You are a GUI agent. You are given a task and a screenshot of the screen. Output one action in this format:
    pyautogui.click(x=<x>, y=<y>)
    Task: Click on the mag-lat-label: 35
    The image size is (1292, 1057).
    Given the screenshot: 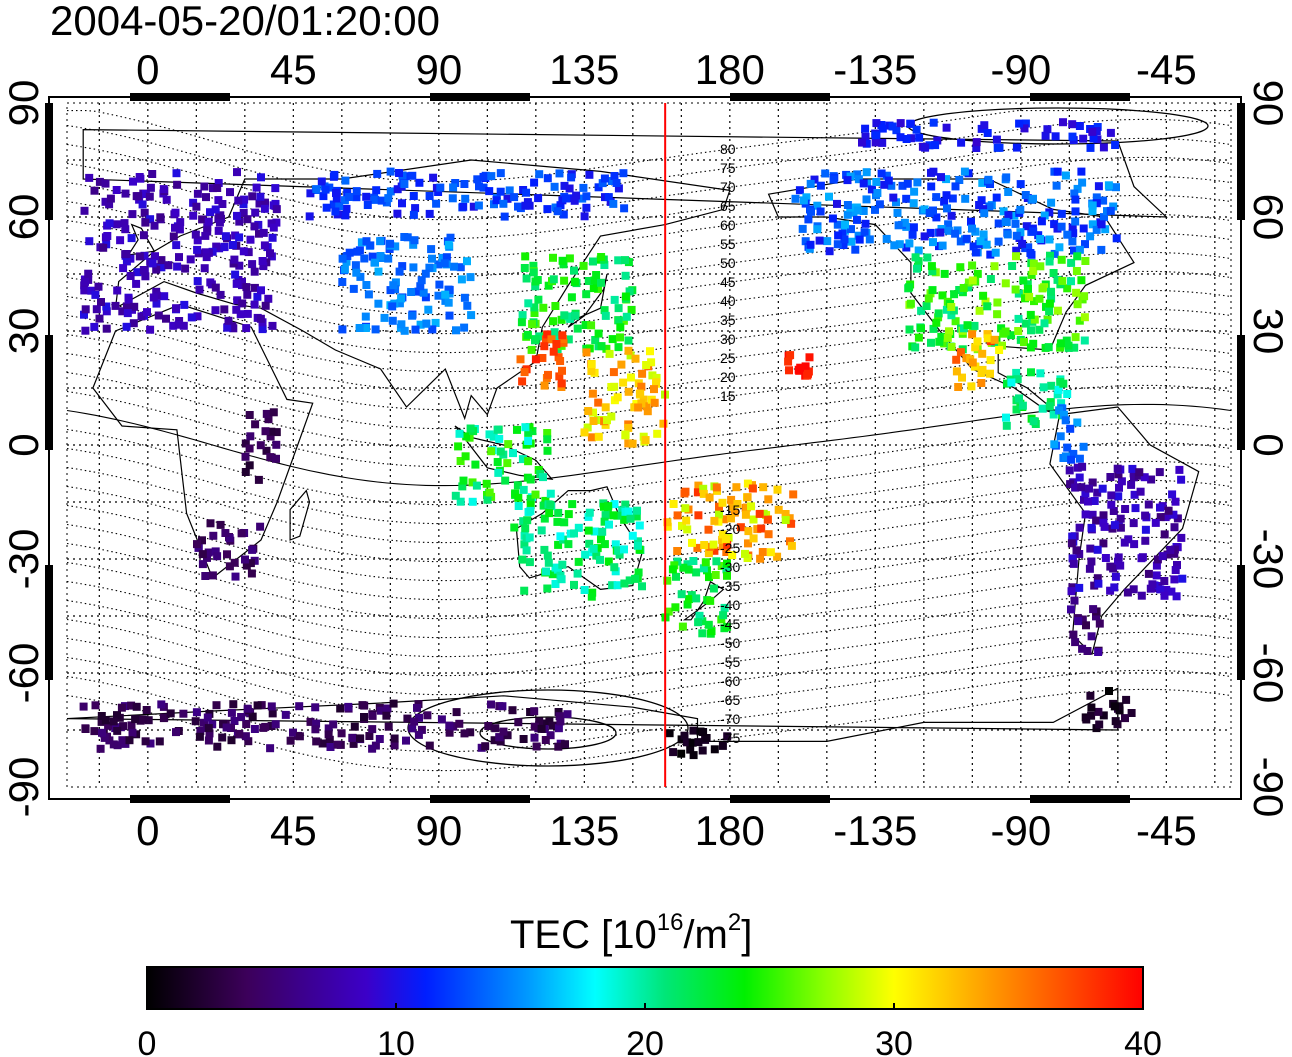 What is the action you would take?
    pyautogui.click(x=728, y=320)
    